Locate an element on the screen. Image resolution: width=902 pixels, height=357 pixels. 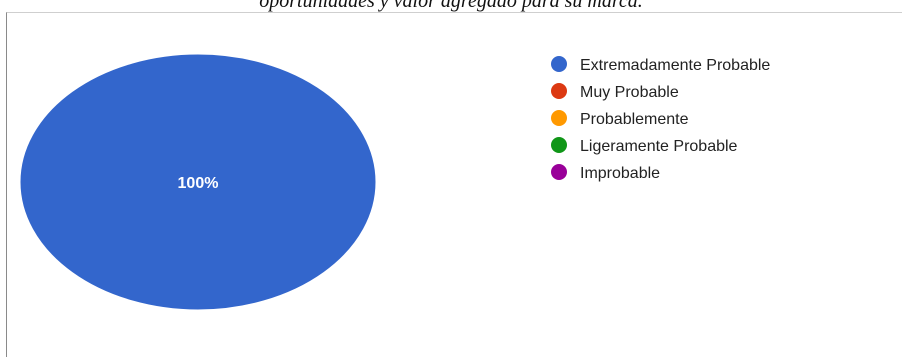
legend-label-1: Muy Probable is located at coordinates (629, 92).